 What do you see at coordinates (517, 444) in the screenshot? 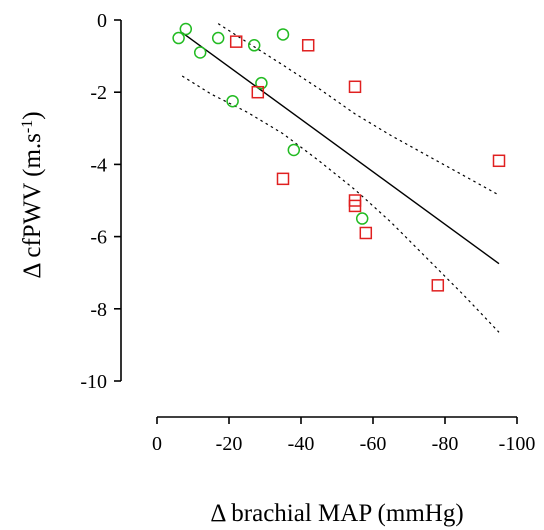
I see `x-tick-label: -100` at bounding box center [517, 444].